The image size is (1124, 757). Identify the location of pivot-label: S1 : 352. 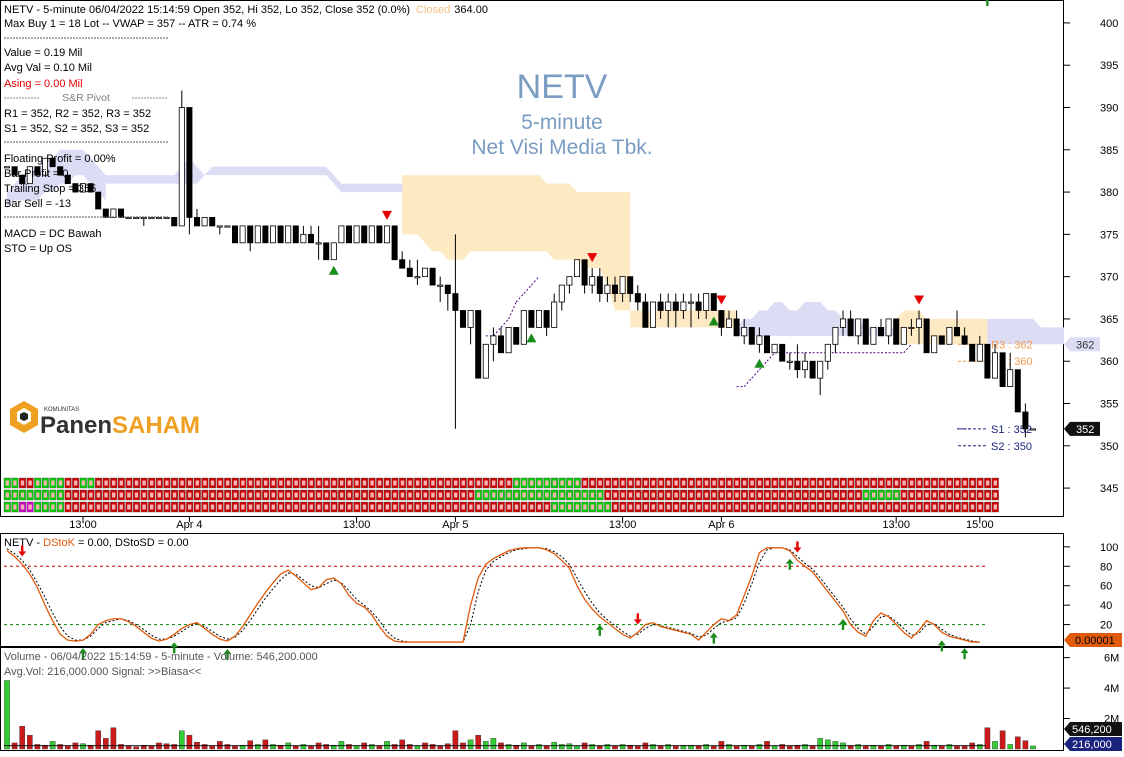
(1011, 430).